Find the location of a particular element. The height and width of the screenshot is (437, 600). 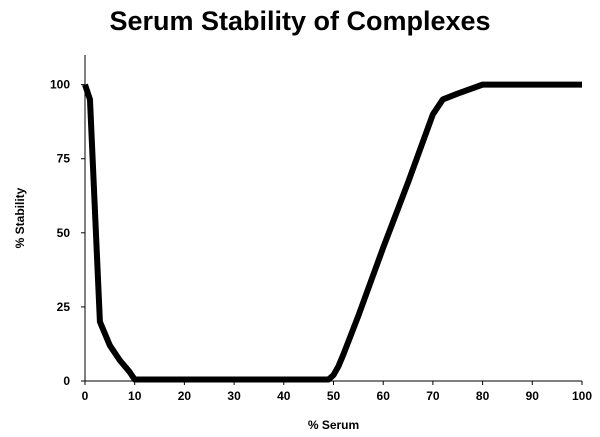

y-axis-label: % Stability is located at coordinates (20, 217).